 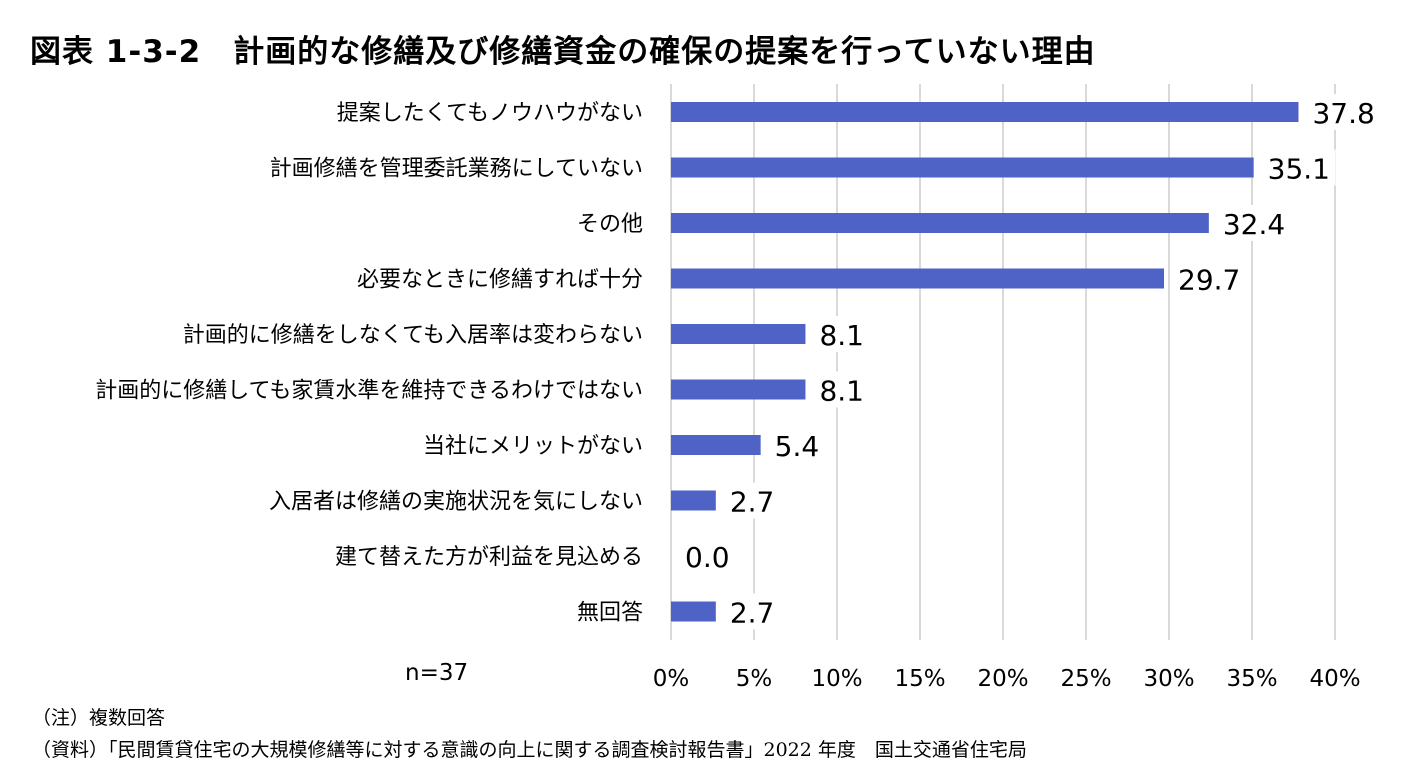 What do you see at coordinates (1251, 679) in the screenshot?
I see `x-tick-label: 35%` at bounding box center [1251, 679].